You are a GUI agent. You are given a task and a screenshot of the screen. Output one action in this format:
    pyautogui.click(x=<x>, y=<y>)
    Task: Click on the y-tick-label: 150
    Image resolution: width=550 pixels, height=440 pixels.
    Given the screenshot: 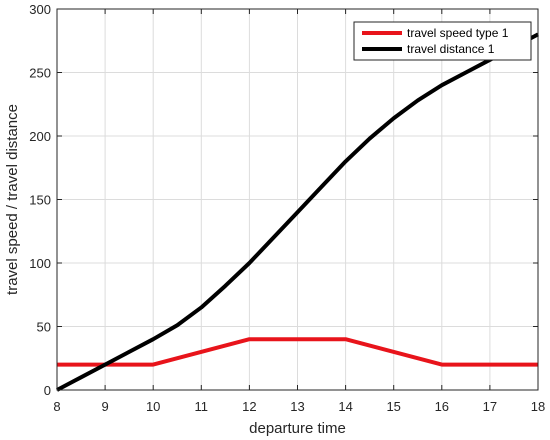 What is the action you would take?
    pyautogui.click(x=40, y=200)
    